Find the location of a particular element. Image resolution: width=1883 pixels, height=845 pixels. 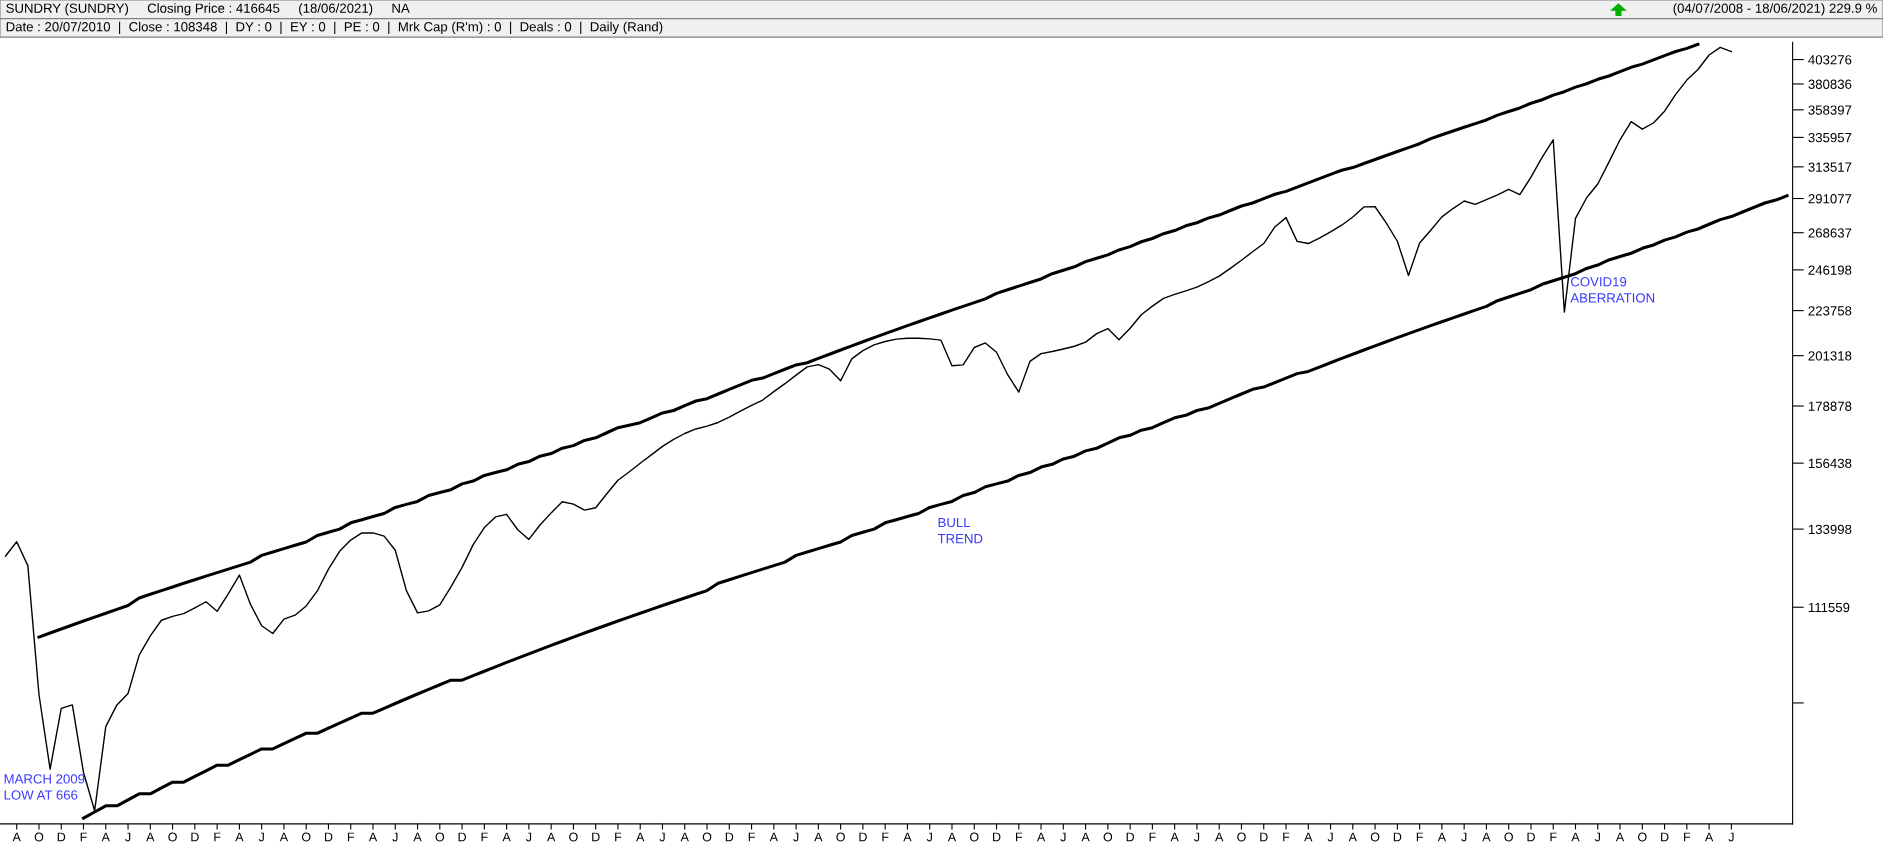

y-tick-label: 156438 is located at coordinates (1830, 463).